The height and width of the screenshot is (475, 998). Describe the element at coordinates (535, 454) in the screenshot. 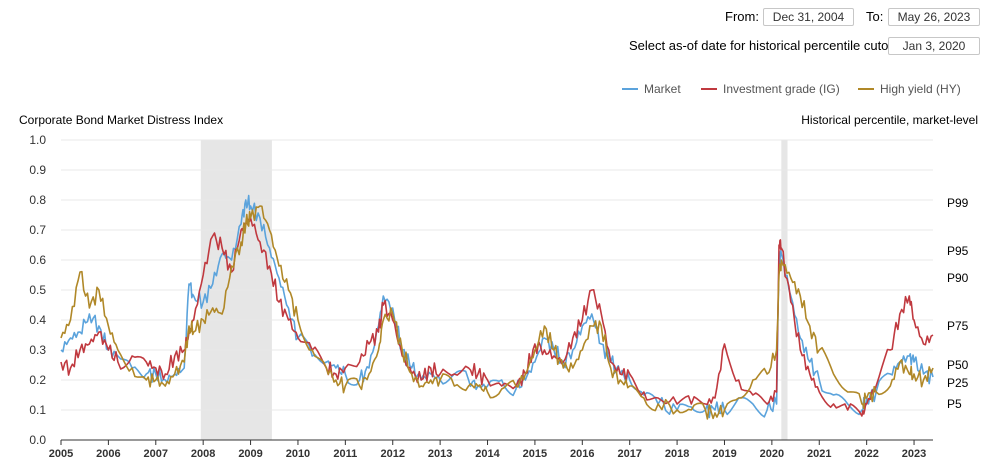

I see `x-tick-label: 2015` at that location.